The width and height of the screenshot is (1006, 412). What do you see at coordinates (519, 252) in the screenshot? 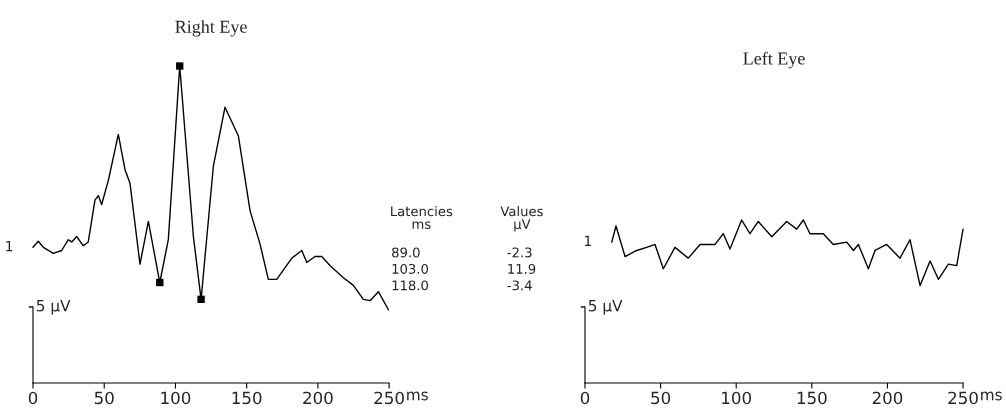
I see `text: -2.3` at bounding box center [519, 252].